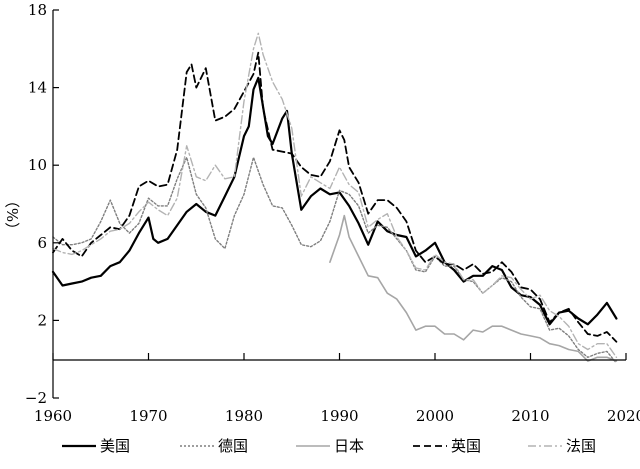  What do you see at coordinates (13, 215) in the screenshot?
I see `y-axis-label: （%）` at bounding box center [13, 215].